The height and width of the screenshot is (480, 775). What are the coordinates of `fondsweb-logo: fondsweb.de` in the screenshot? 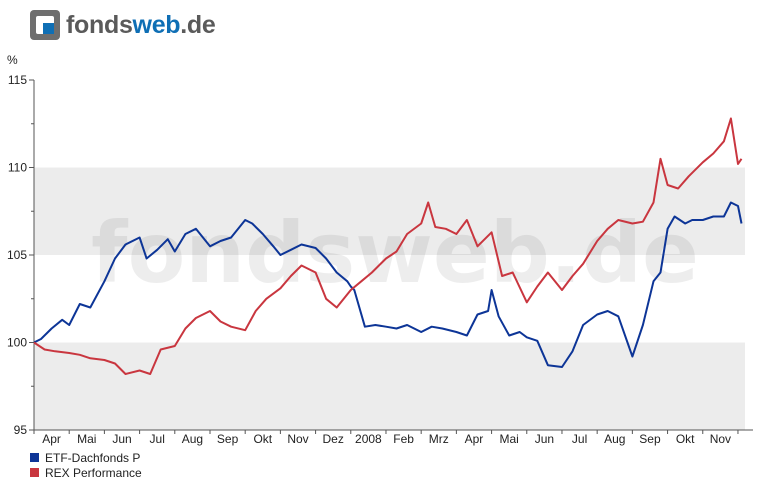 It's located at (123, 25).